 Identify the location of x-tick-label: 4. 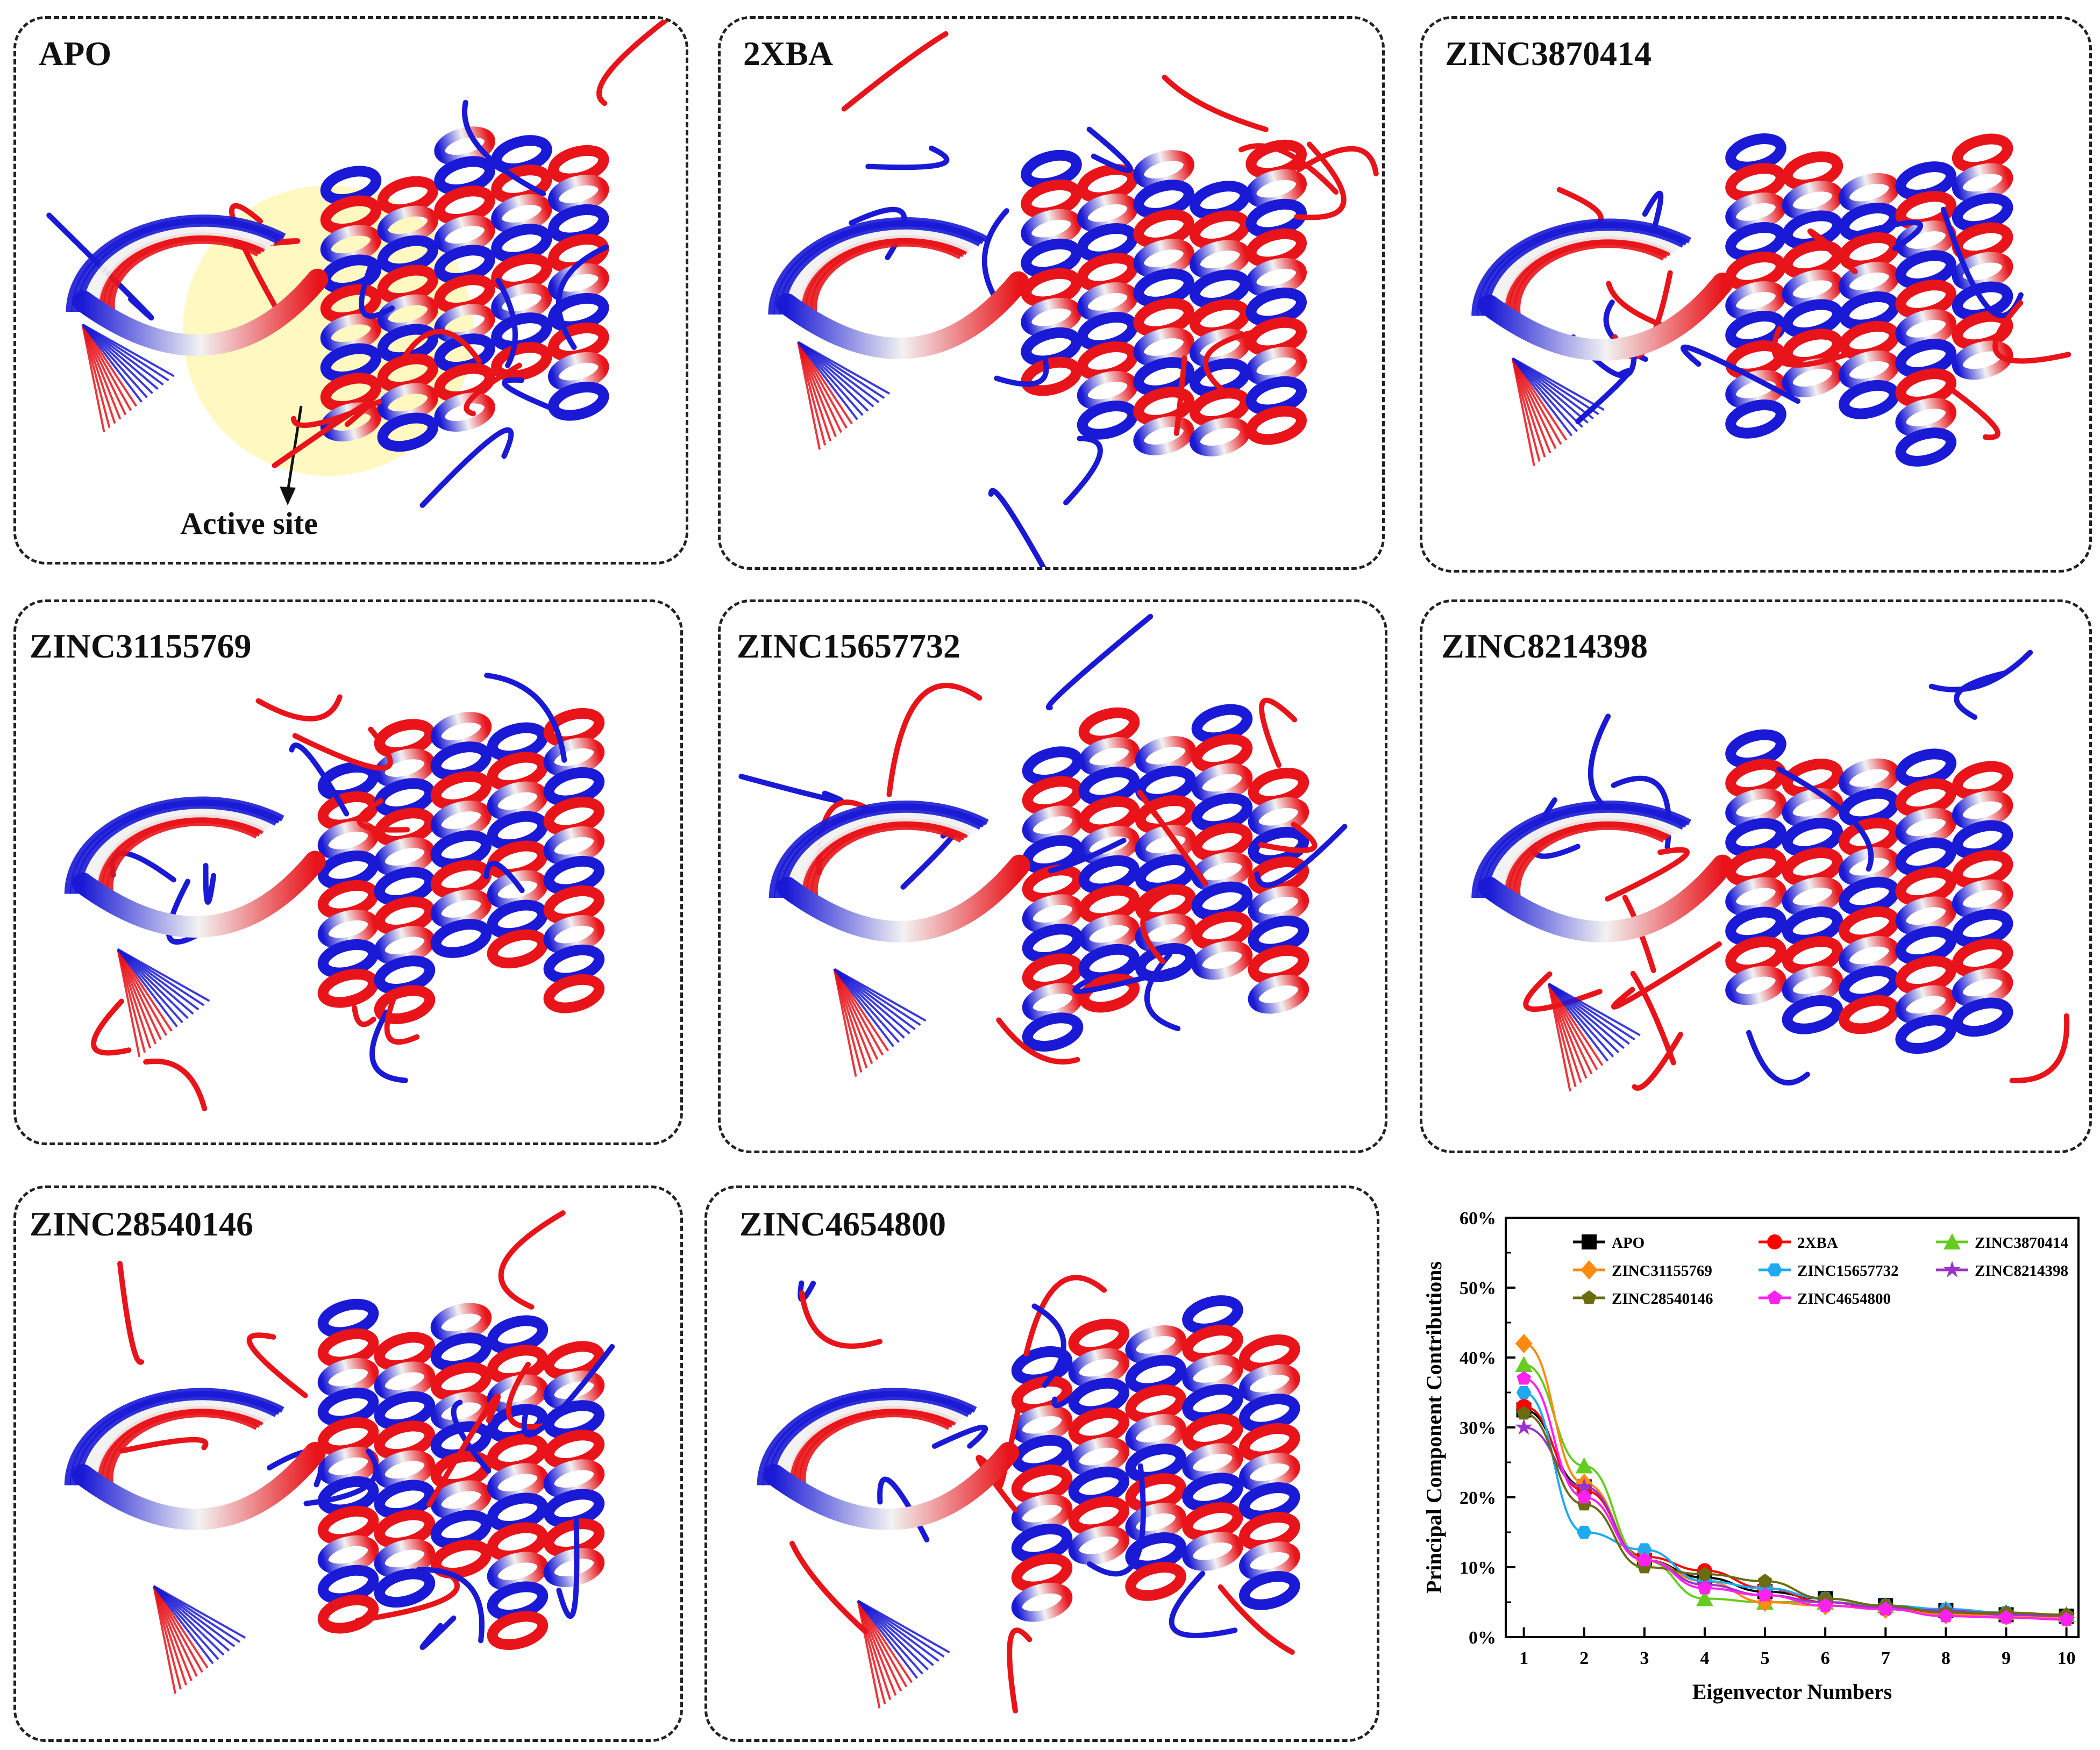
(1704, 1658).